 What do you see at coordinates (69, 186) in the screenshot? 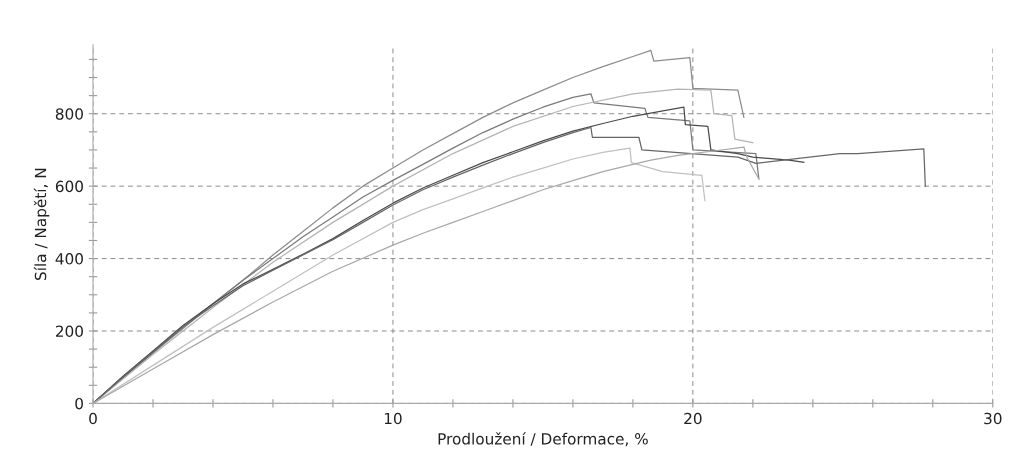
I see `y-tick-label: 600` at bounding box center [69, 186].